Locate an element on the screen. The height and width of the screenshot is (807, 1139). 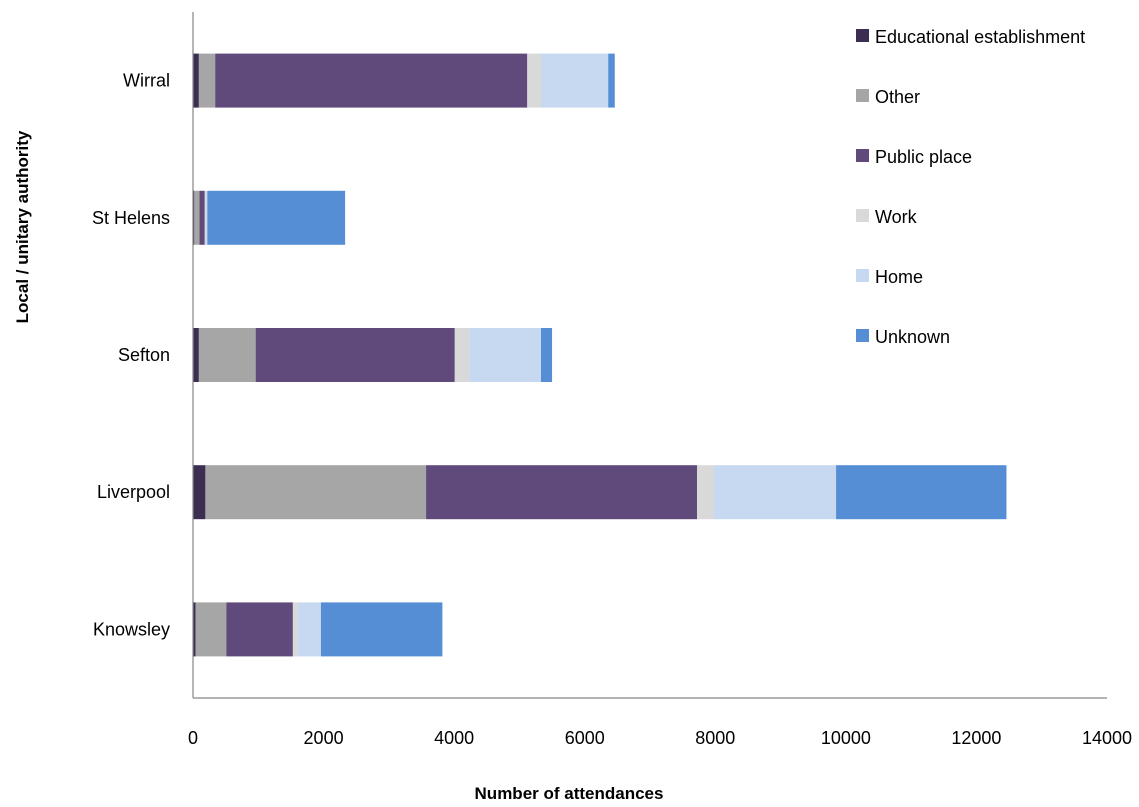
bar-sefton-educational-establishment is located at coordinates (196, 355).